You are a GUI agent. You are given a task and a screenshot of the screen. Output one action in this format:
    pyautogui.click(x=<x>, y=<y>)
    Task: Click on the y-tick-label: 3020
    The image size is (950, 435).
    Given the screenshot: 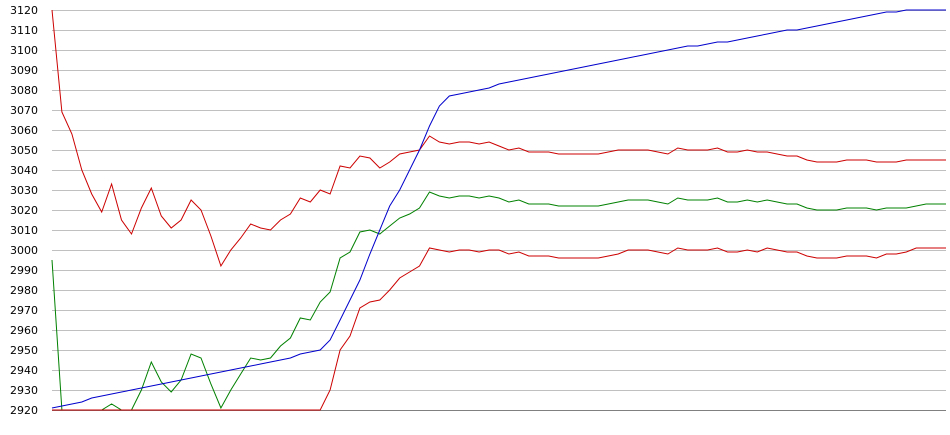 What is the action you would take?
    pyautogui.click(x=24, y=210)
    